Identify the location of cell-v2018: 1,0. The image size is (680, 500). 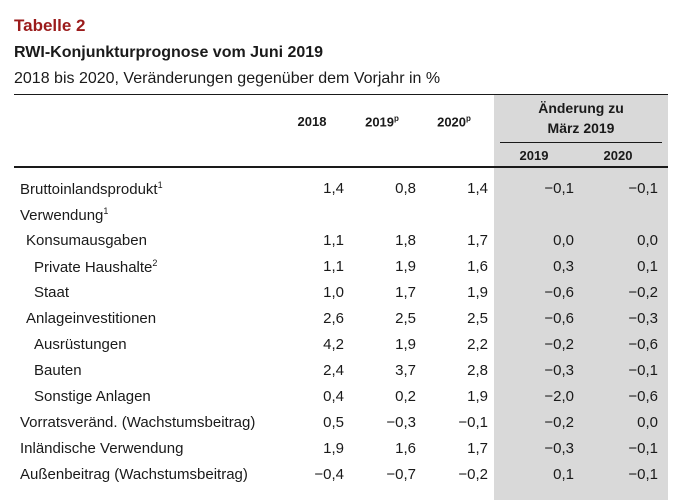
(333, 292).